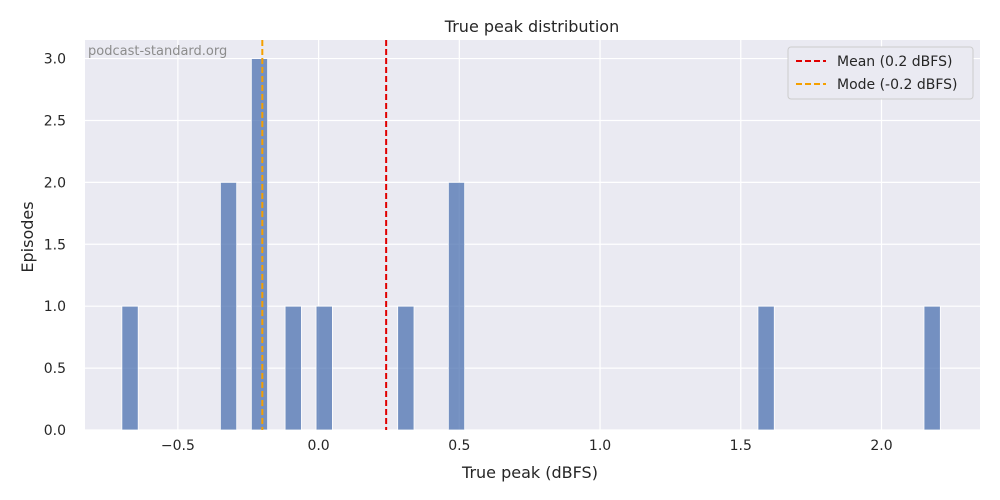  I want to click on x-tick-label: 0.0, so click(318, 446).